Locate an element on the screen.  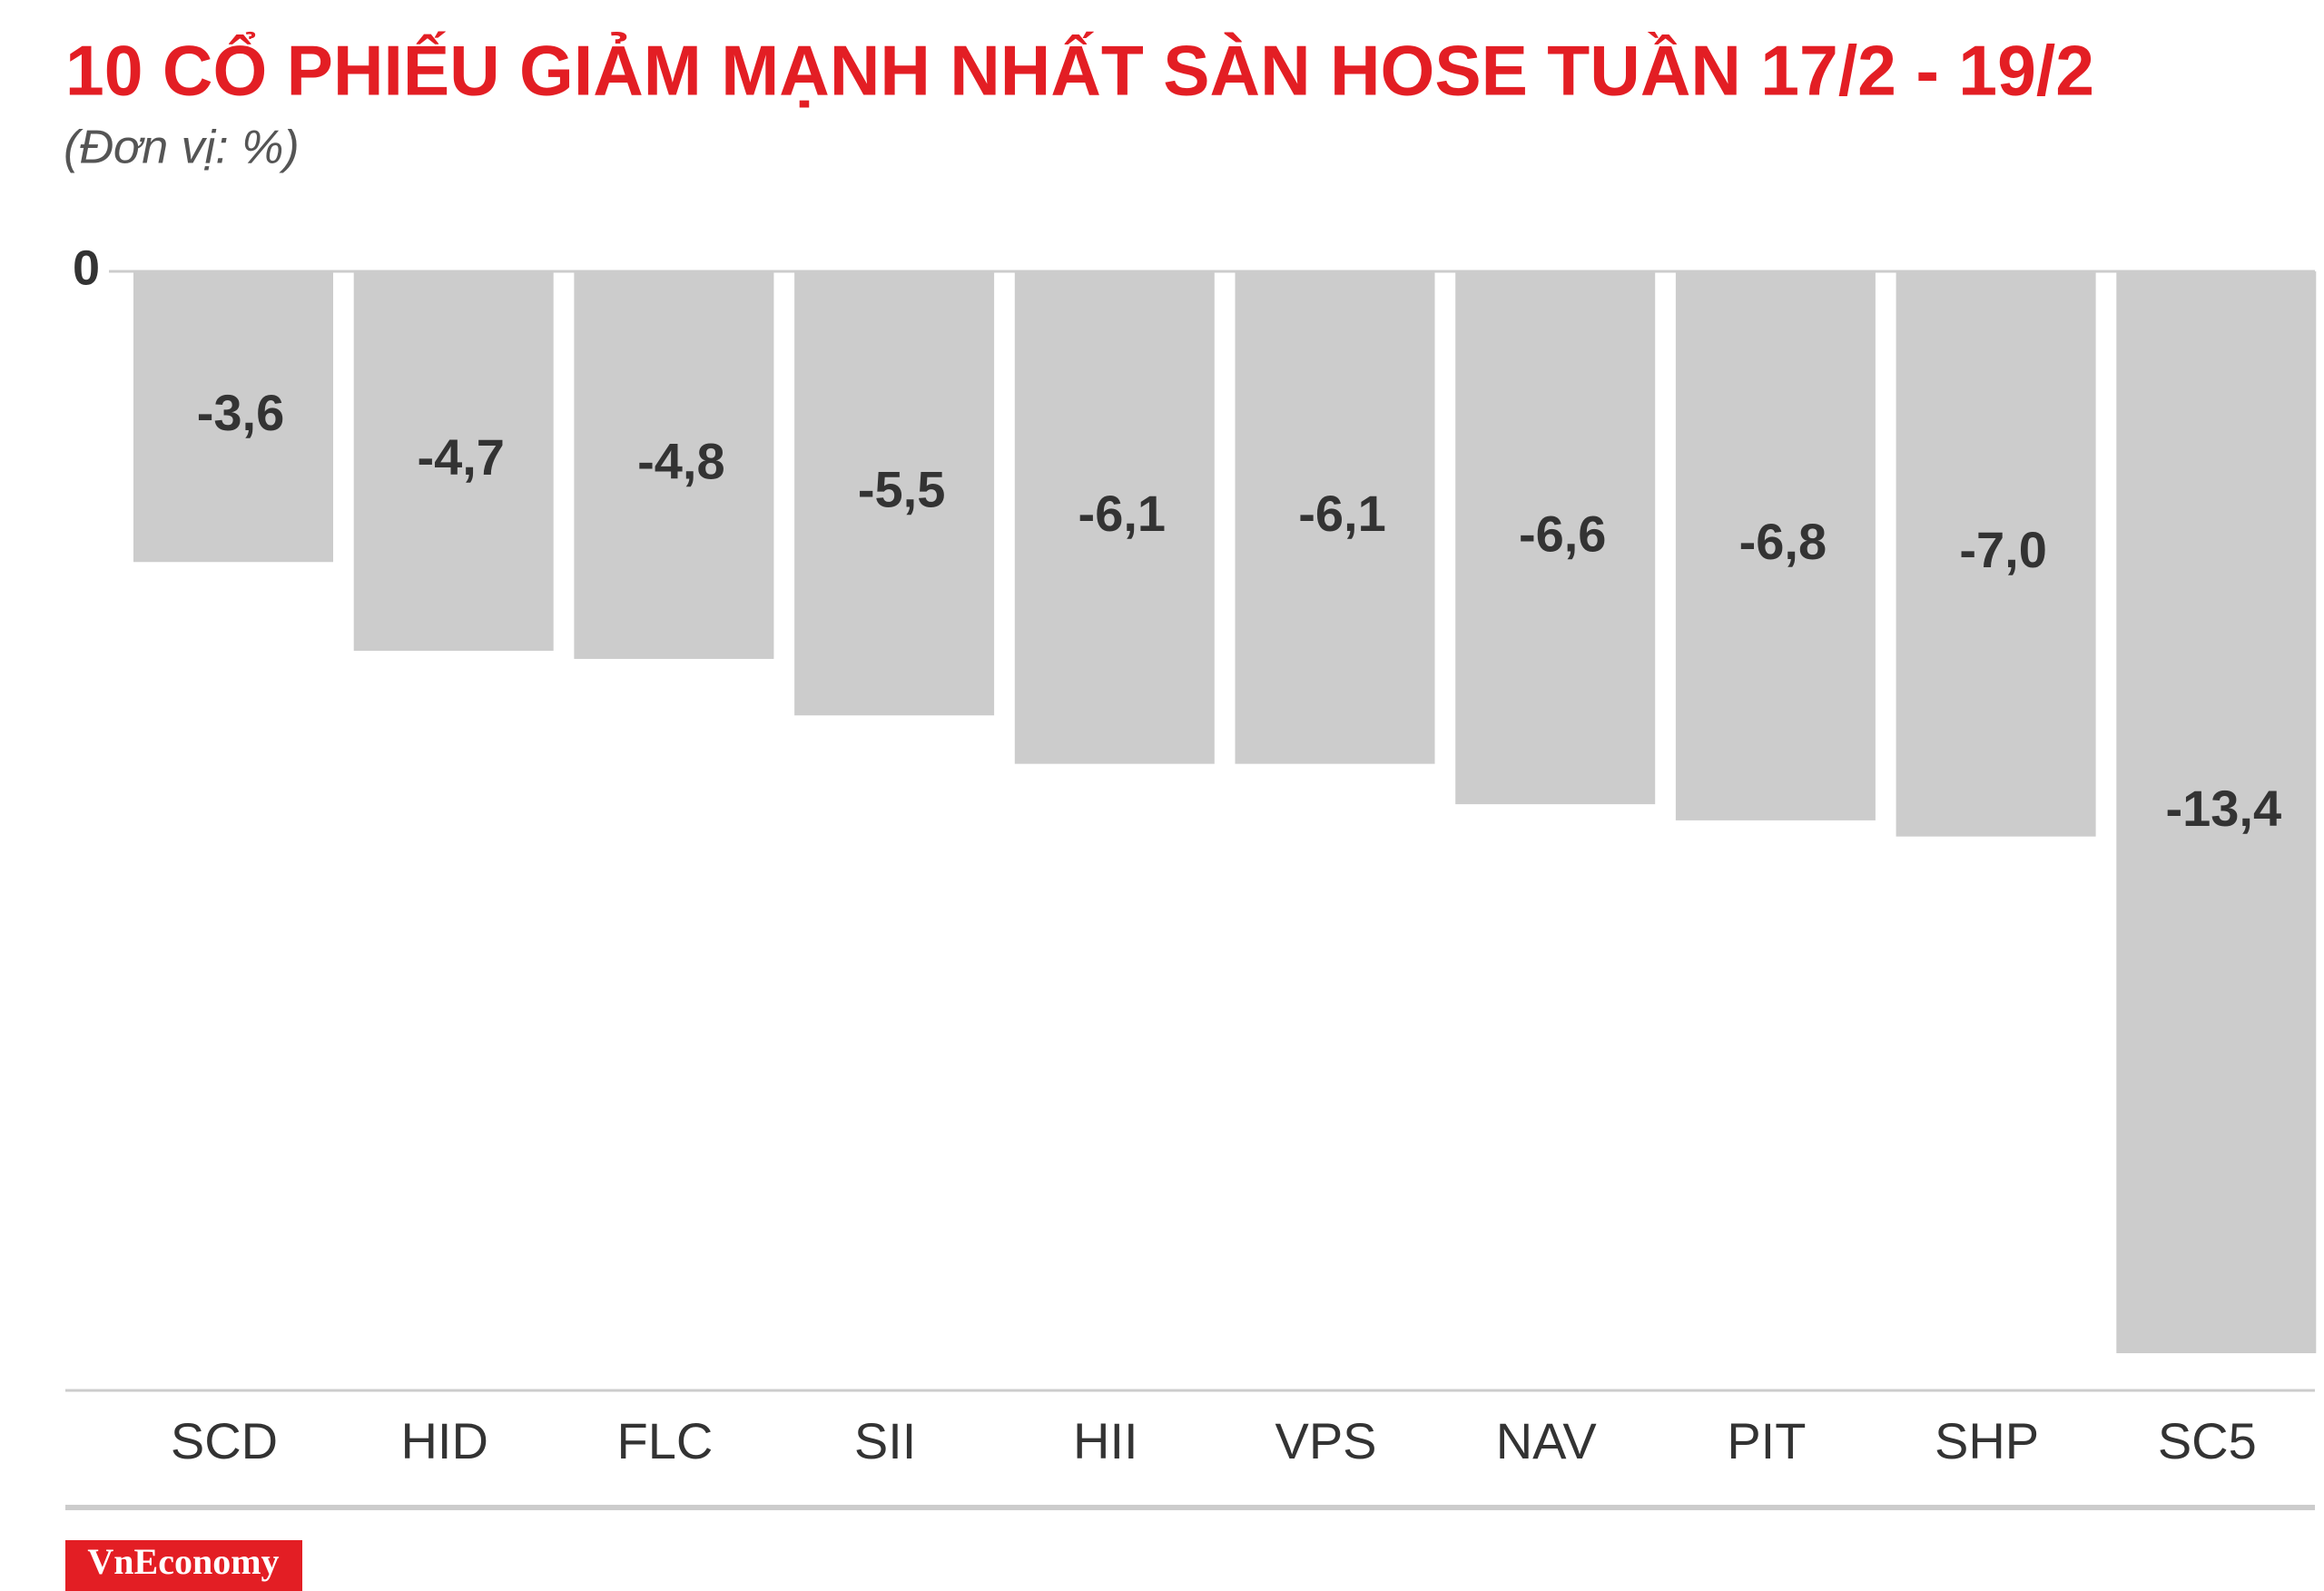
x-tick-label: FLC is located at coordinates (665, 1441).